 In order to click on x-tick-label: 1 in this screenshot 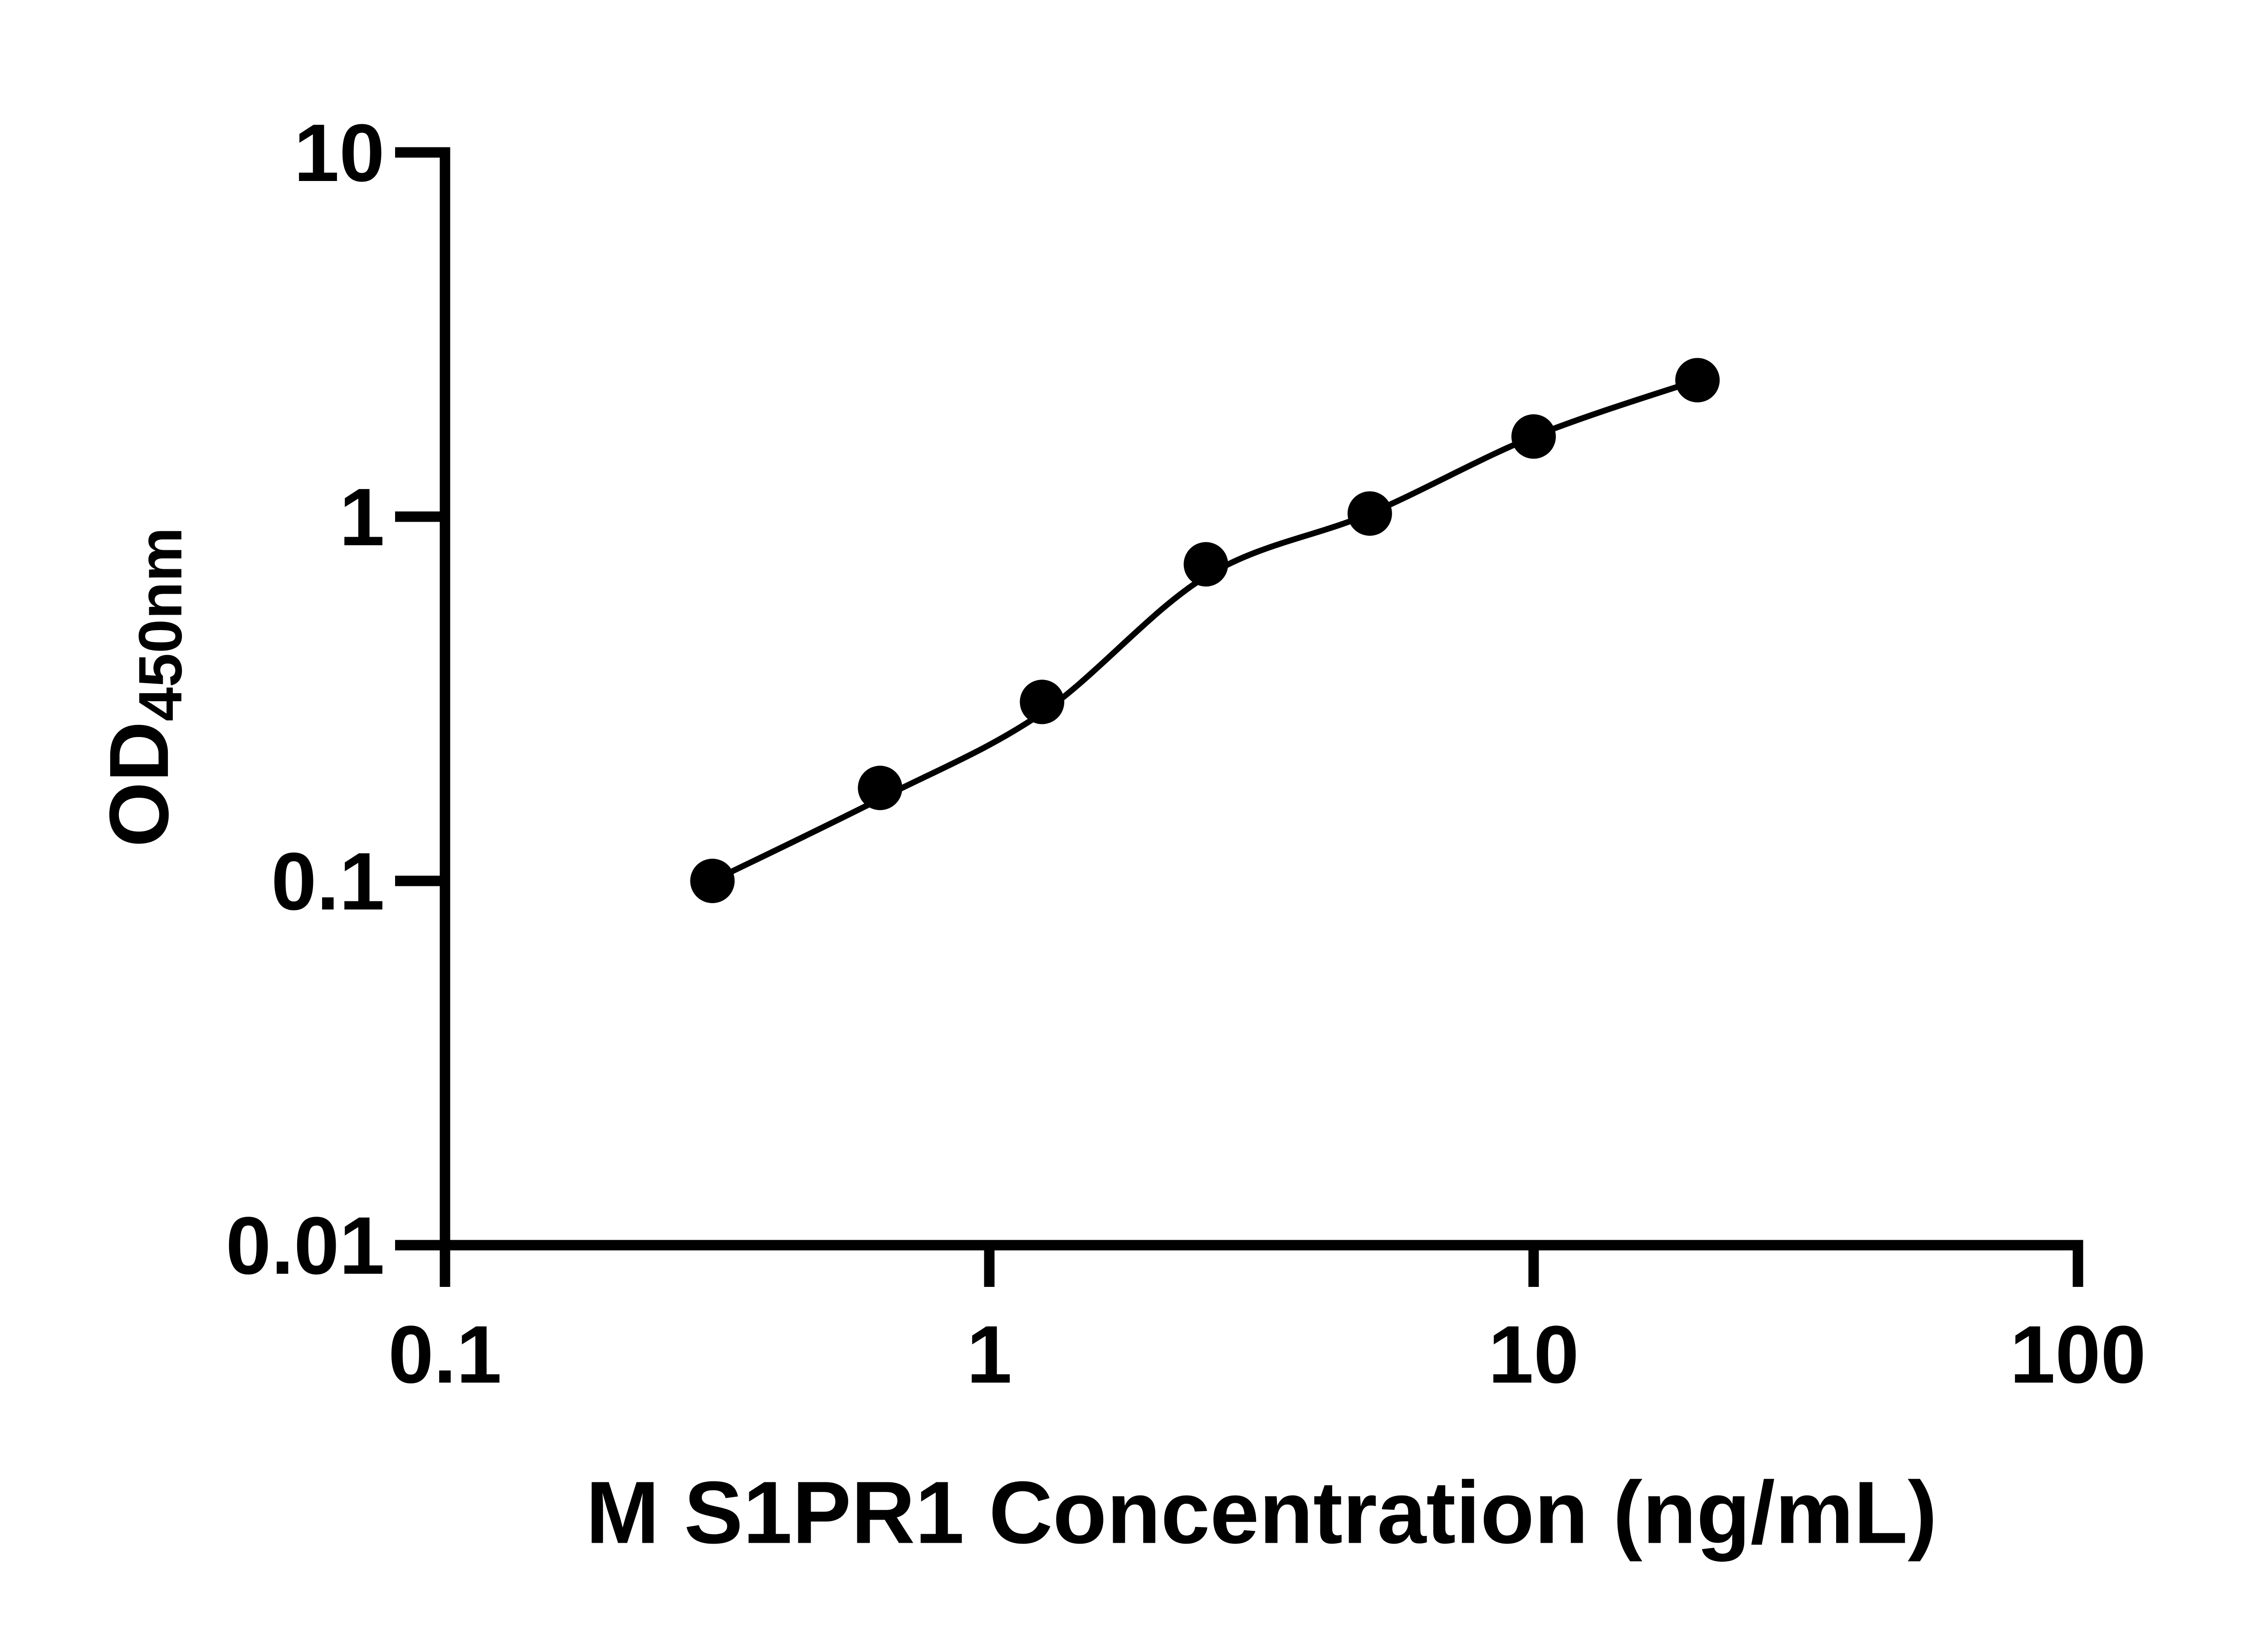, I will do `click(990, 1354)`.